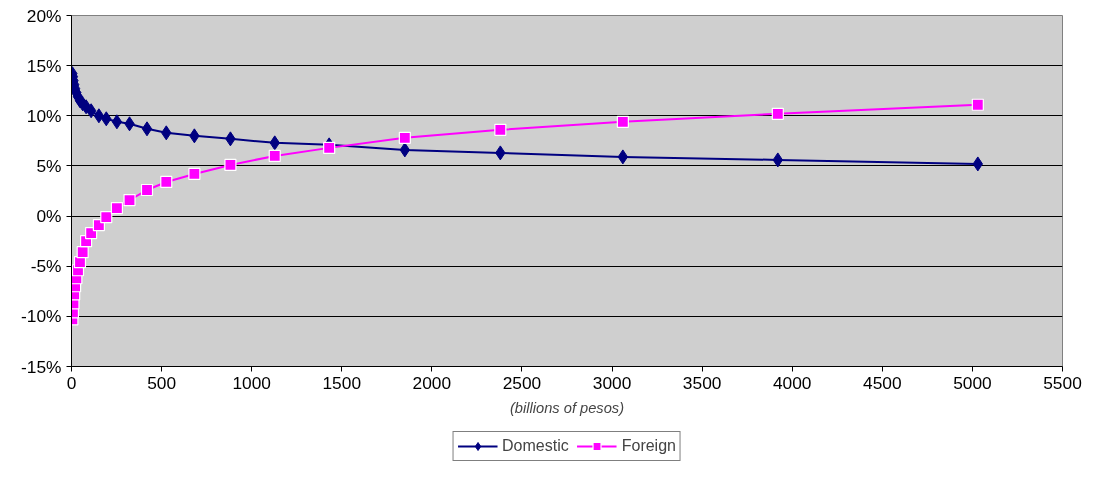  What do you see at coordinates (1062, 382) in the screenshot?
I see `x-tick-label: 5500` at bounding box center [1062, 382].